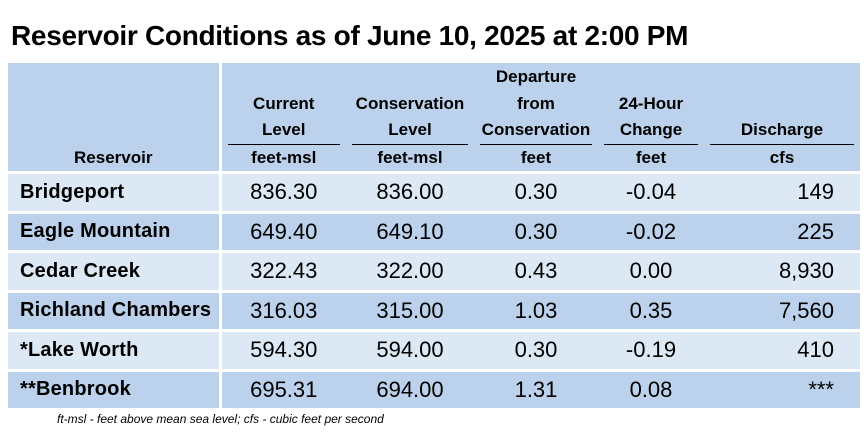 The height and width of the screenshot is (436, 866). Describe the element at coordinates (651, 270) in the screenshot. I see `change-cell: 0.00` at that location.